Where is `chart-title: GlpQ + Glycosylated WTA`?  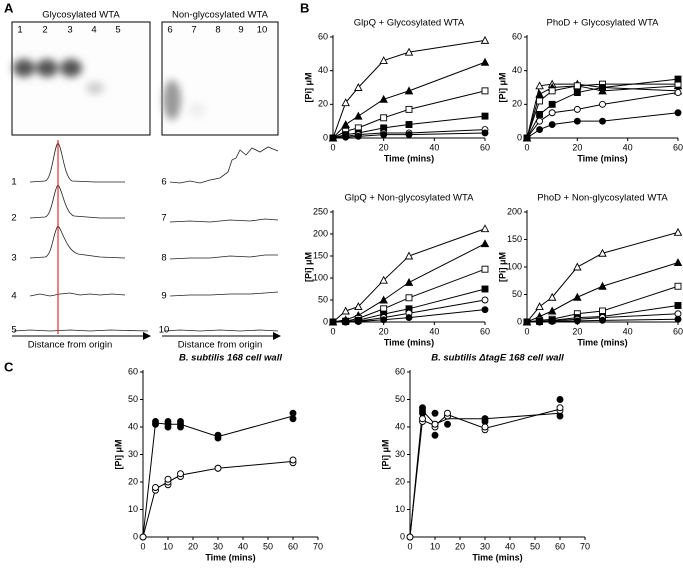 chart-title: GlpQ + Glycosylated WTA is located at coordinates (409, 23).